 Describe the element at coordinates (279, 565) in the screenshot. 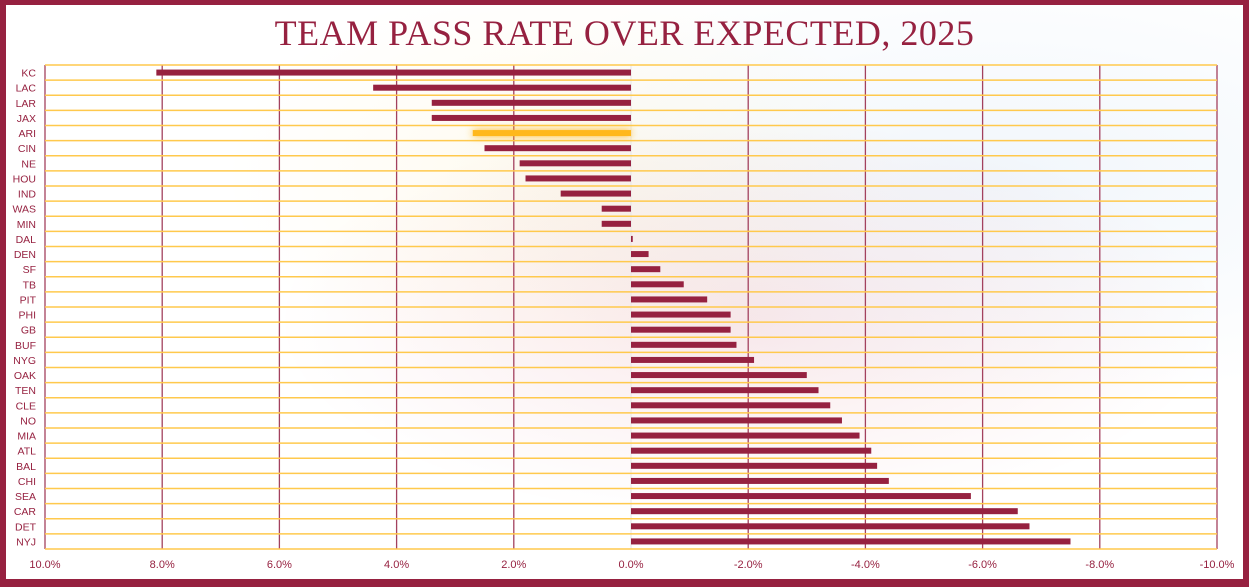

I see `x-tick-label: 6.0%` at that location.